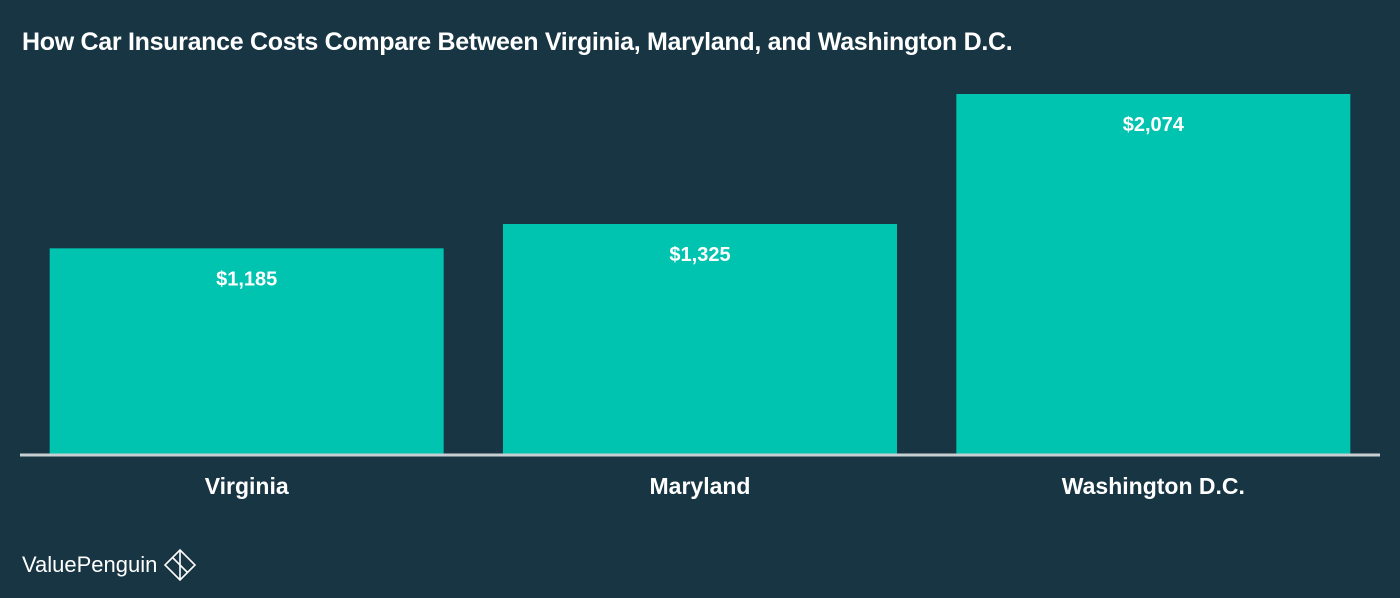  What do you see at coordinates (1153, 486) in the screenshot?
I see `x-tick-label: Washington D.C.` at bounding box center [1153, 486].